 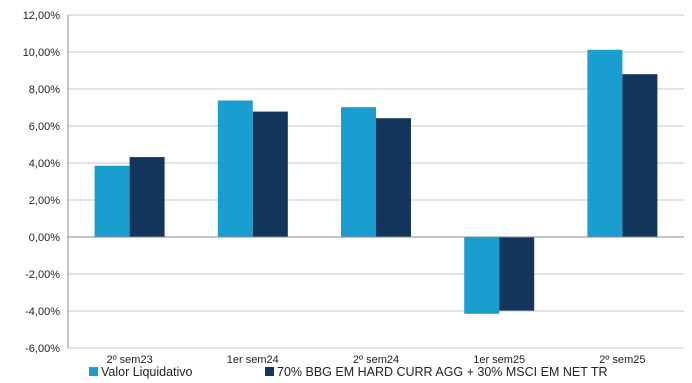 I want to click on x-tick-label: 2º sem23, so click(x=129, y=360).